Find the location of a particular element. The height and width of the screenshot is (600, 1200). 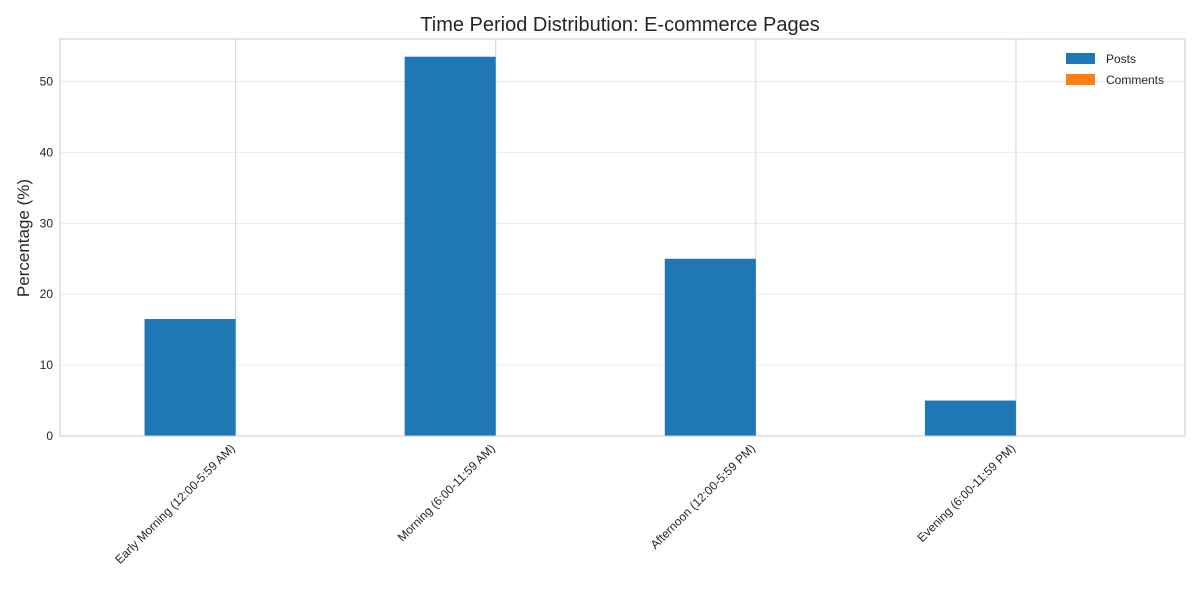

legend-label-comments: Comments is located at coordinates (1135, 80).